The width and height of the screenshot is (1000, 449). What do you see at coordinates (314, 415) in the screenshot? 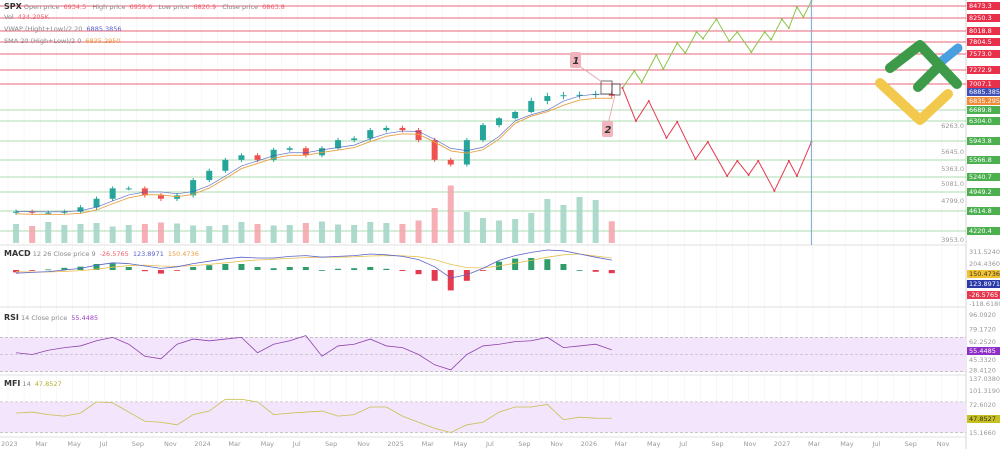
I see `mfi-line` at bounding box center [314, 415].